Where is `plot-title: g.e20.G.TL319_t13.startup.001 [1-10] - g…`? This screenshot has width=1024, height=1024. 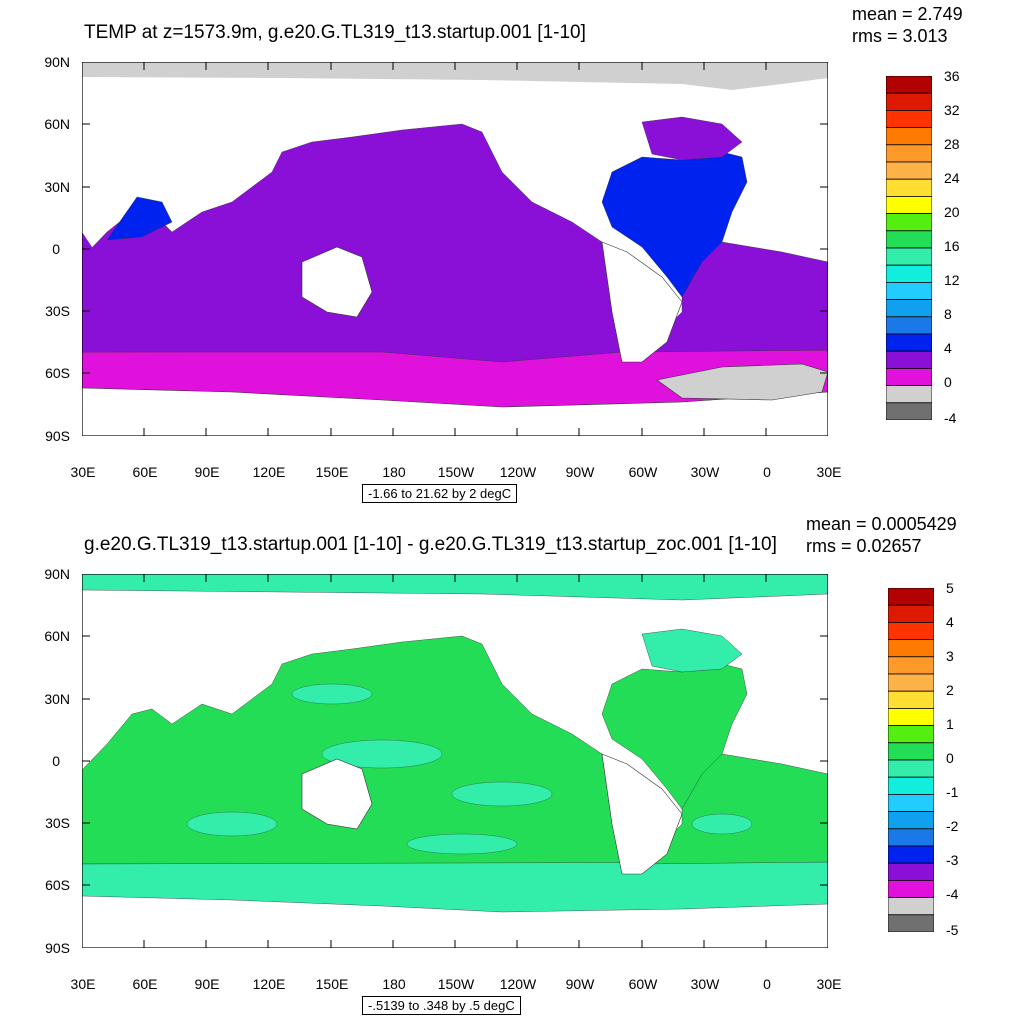
plot-title: g.e20.G.TL319_t13.startup.001 [1-10] - g… is located at coordinates (430, 544).